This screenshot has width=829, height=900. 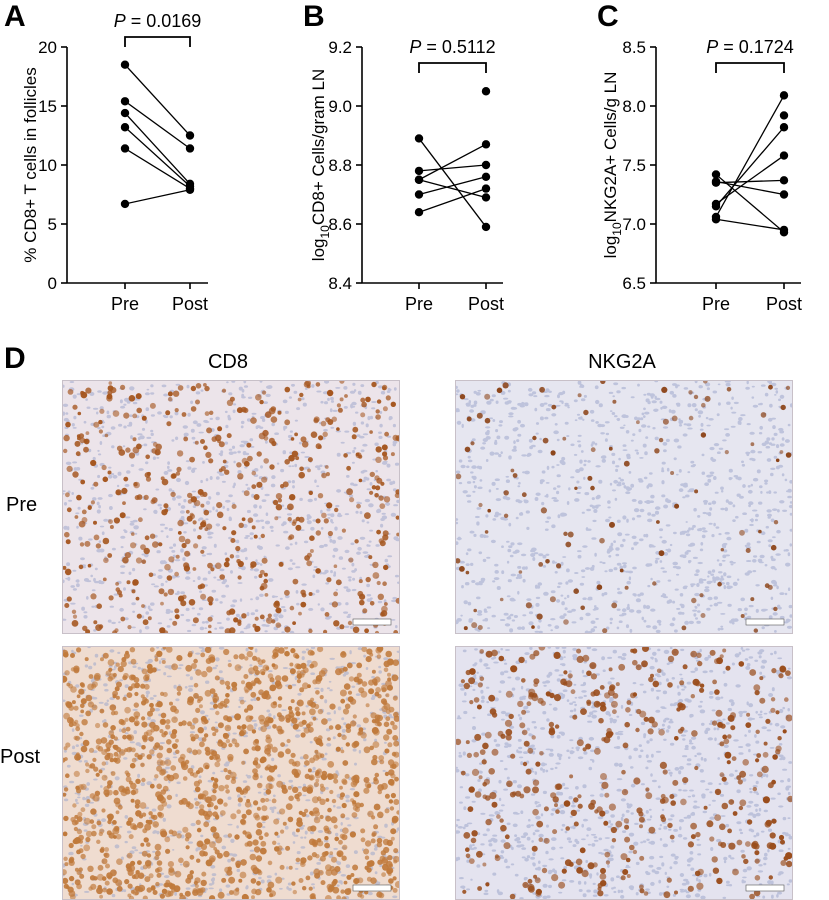 I want to click on micrograph-nkg2a-post, so click(x=624, y=773).